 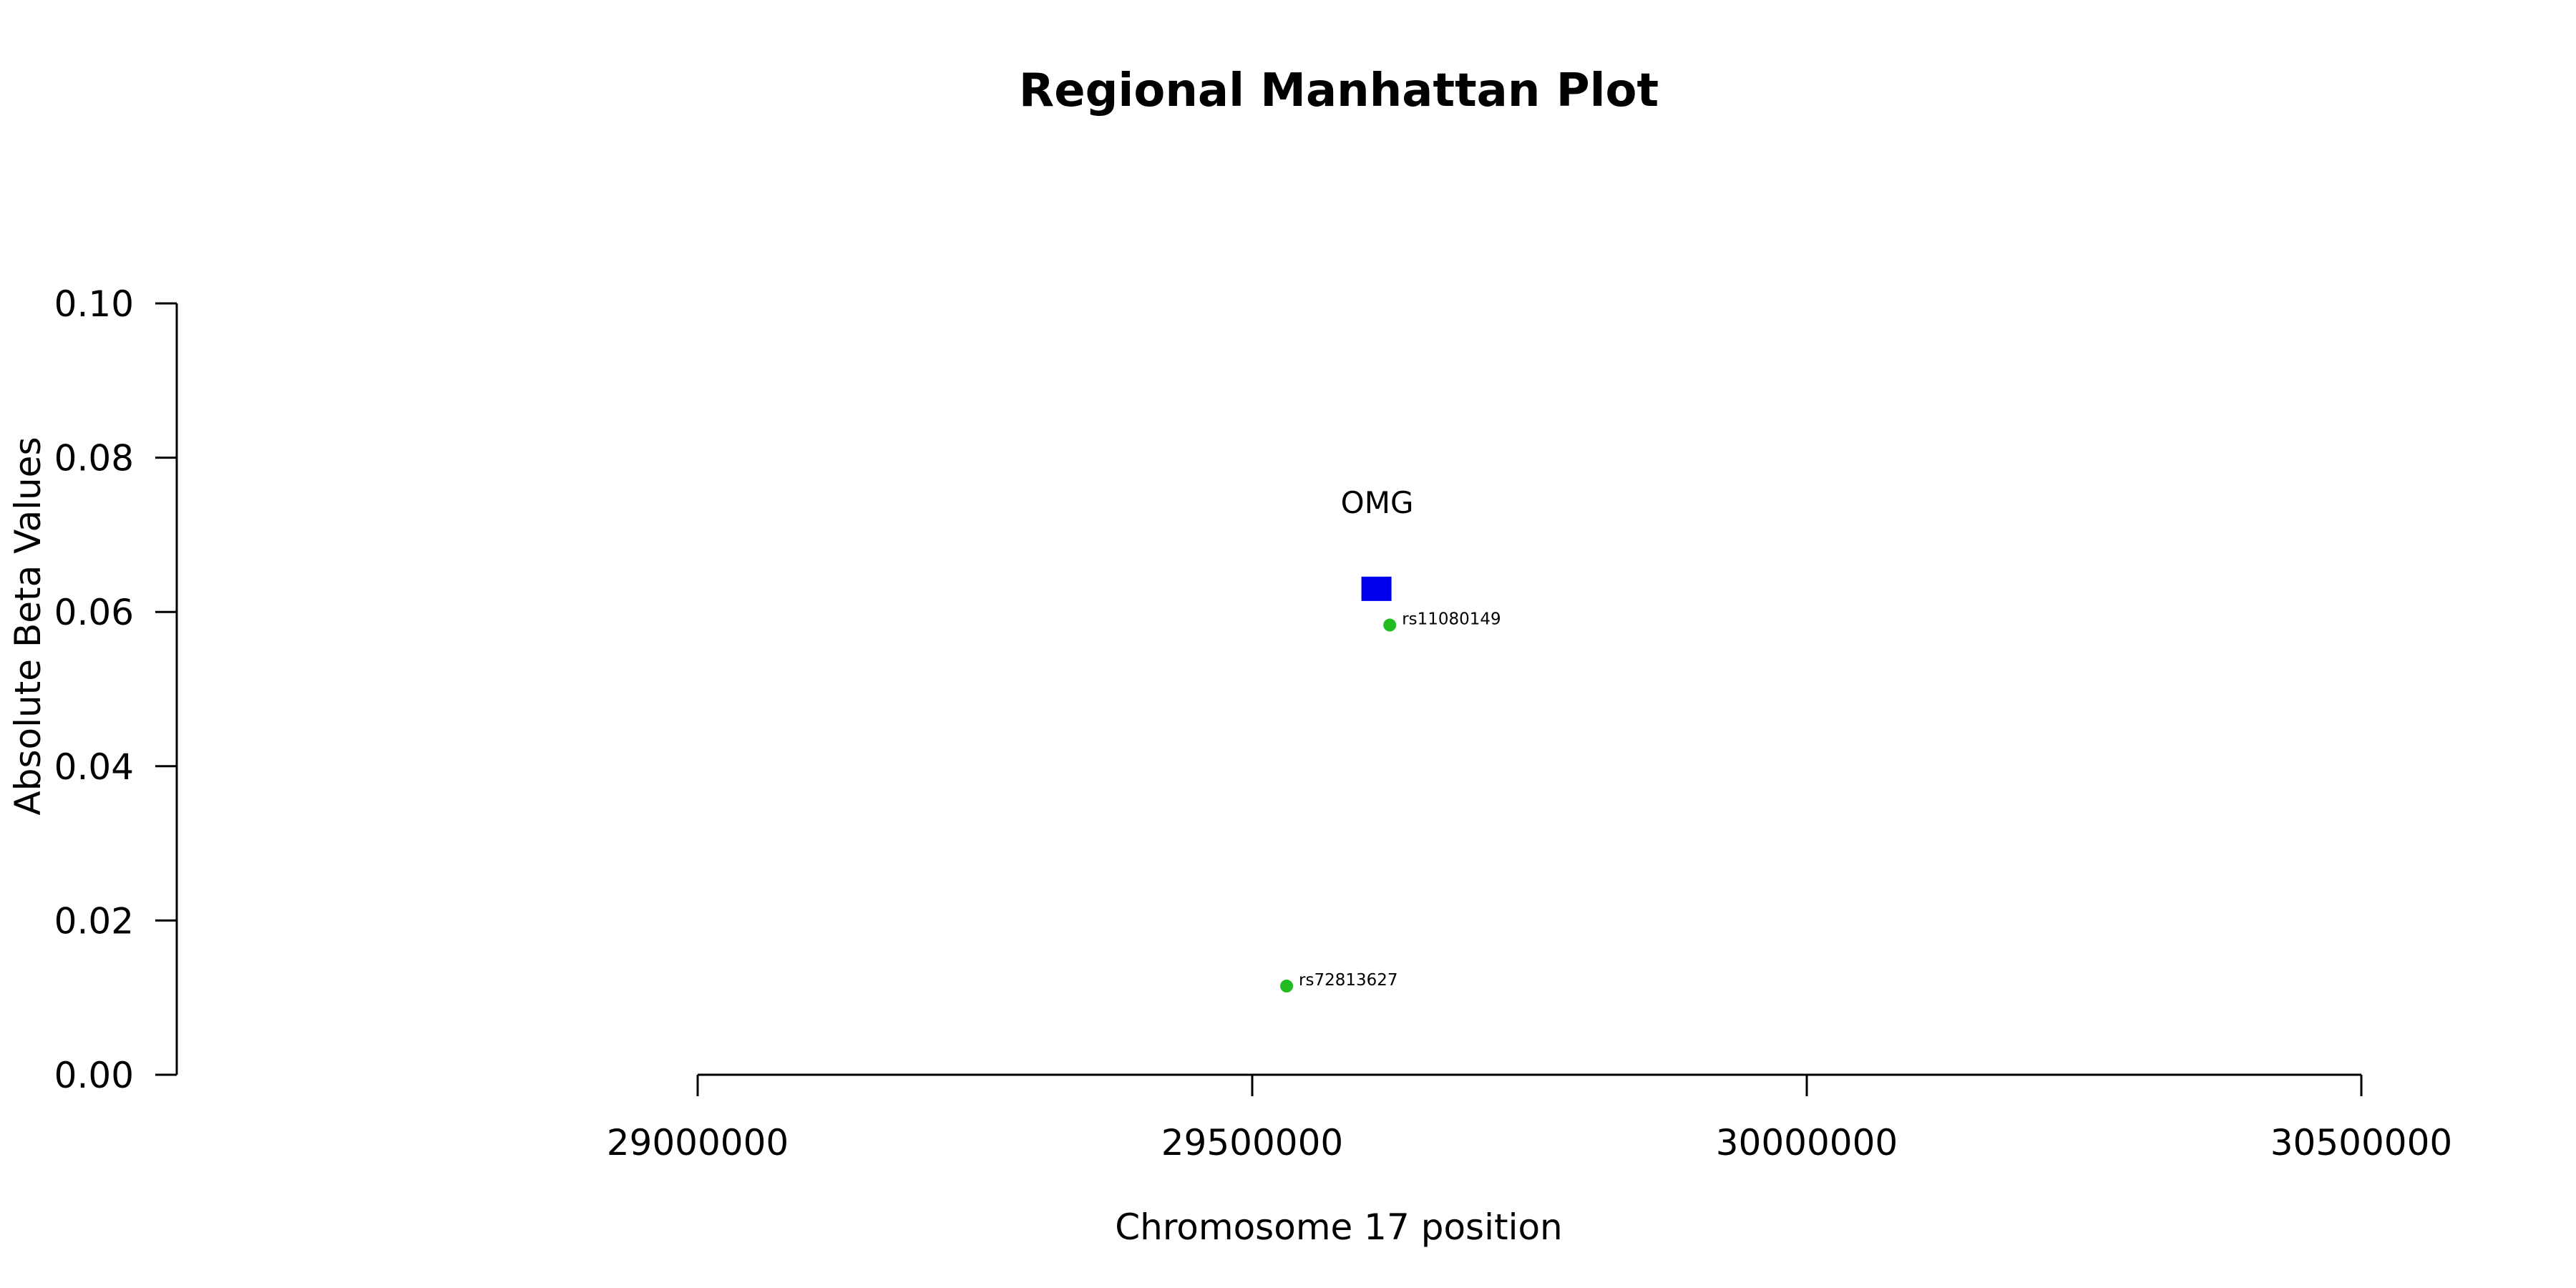 What do you see at coordinates (1339, 90) in the screenshot?
I see `chart-title: Regional Manhattan Plot` at bounding box center [1339, 90].